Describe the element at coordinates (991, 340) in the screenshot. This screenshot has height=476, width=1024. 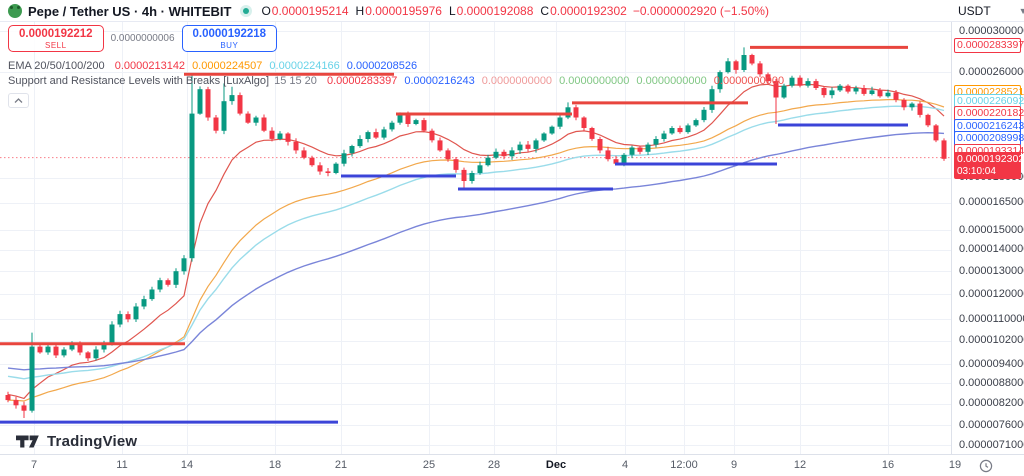
I see `price-tick-label: 0.0000102000` at that location.